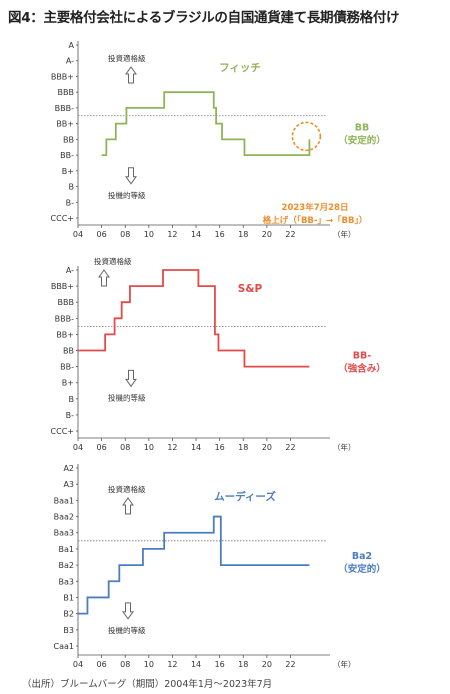  What do you see at coordinates (240, 68) in the screenshot?
I see `series-name-label: フィッチ` at bounding box center [240, 68].